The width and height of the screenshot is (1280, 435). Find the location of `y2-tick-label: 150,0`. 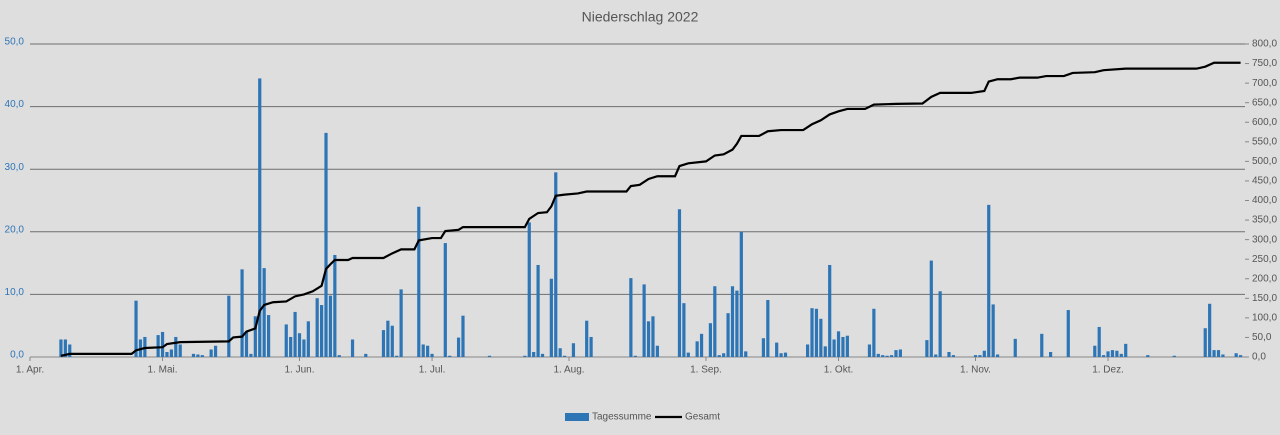

y2-tick-label: 150,0 is located at coordinates (1264, 298).